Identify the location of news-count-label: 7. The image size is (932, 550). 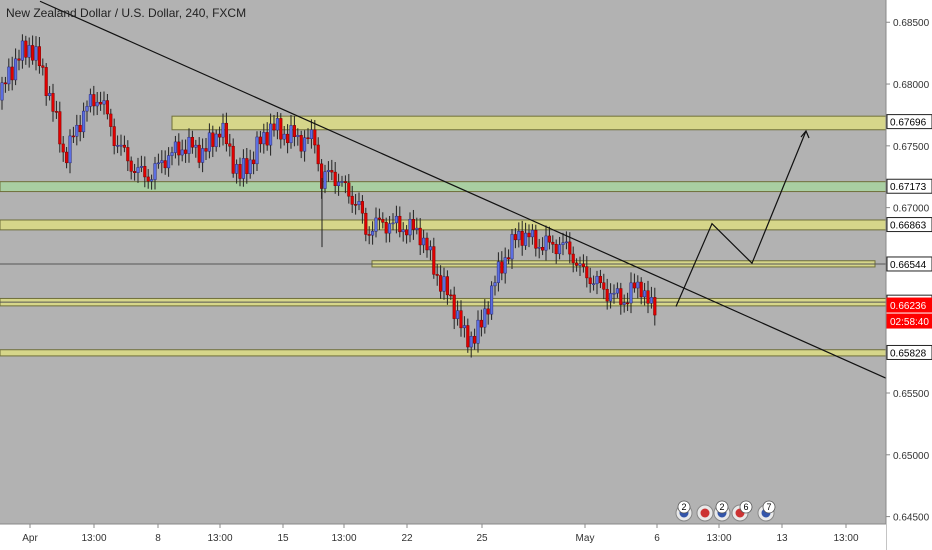
(768, 507).